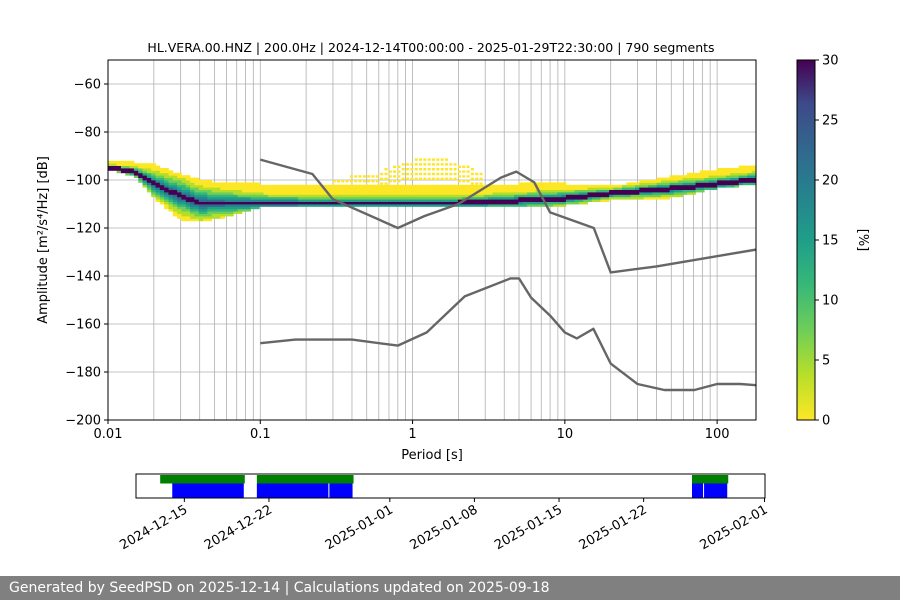  I want to click on colorbar-tick-label: 5, so click(826, 361).